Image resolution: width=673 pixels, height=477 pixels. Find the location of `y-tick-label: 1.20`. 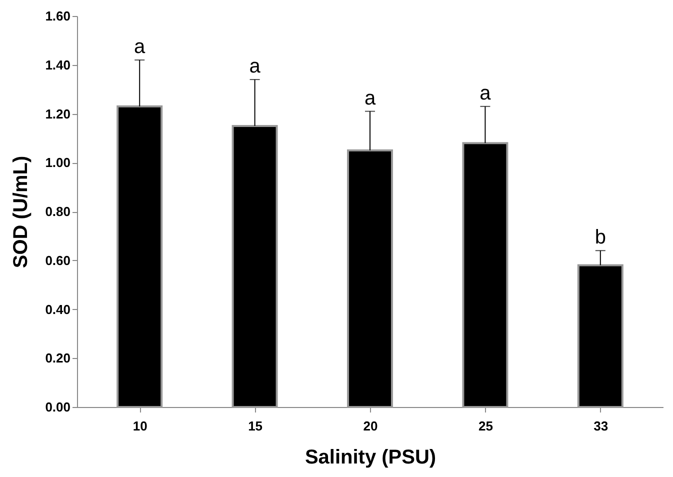

y-tick-label: 1.20 is located at coordinates (57, 114).